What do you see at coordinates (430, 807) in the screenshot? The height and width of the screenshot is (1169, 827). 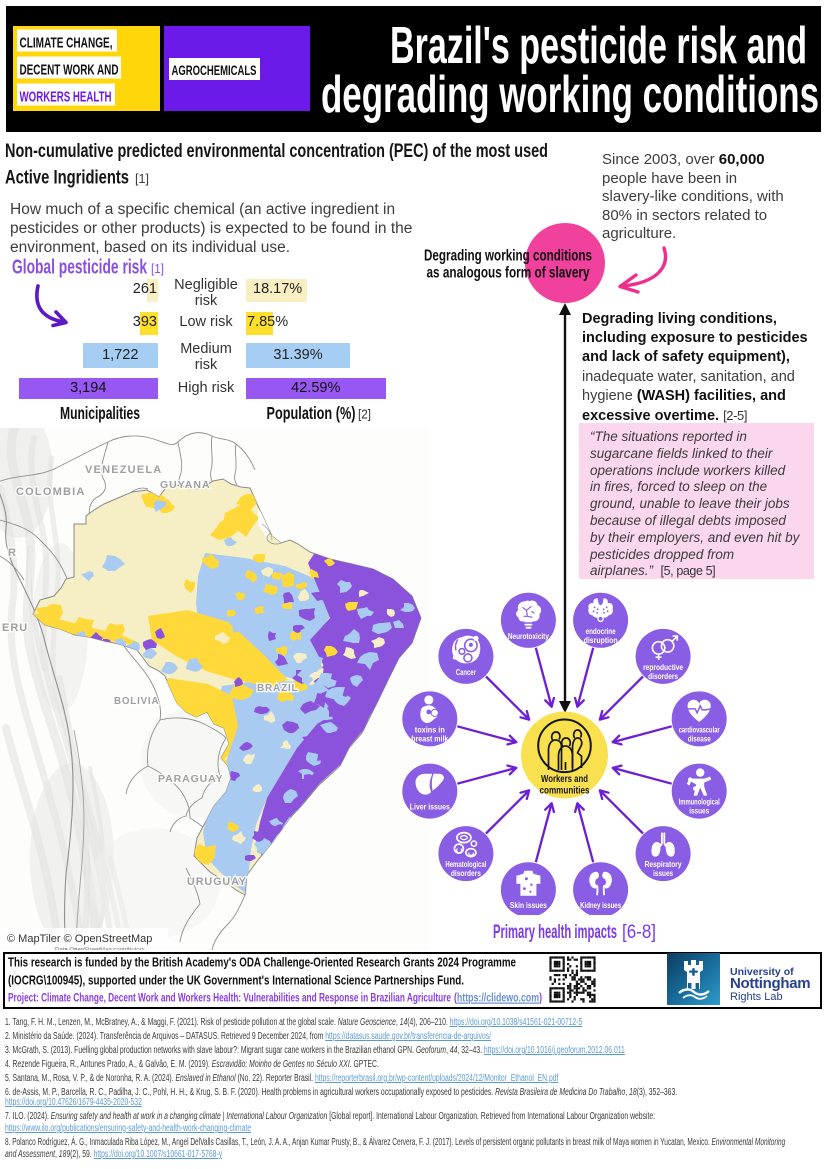 I see `svg-text: Liver issues` at bounding box center [430, 807].